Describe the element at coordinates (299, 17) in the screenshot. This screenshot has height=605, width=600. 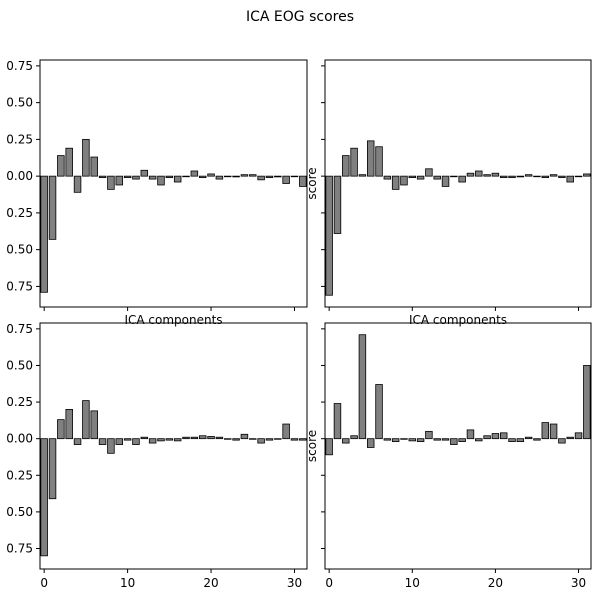
I see `figure-title: ICA EOG scores` at that location.